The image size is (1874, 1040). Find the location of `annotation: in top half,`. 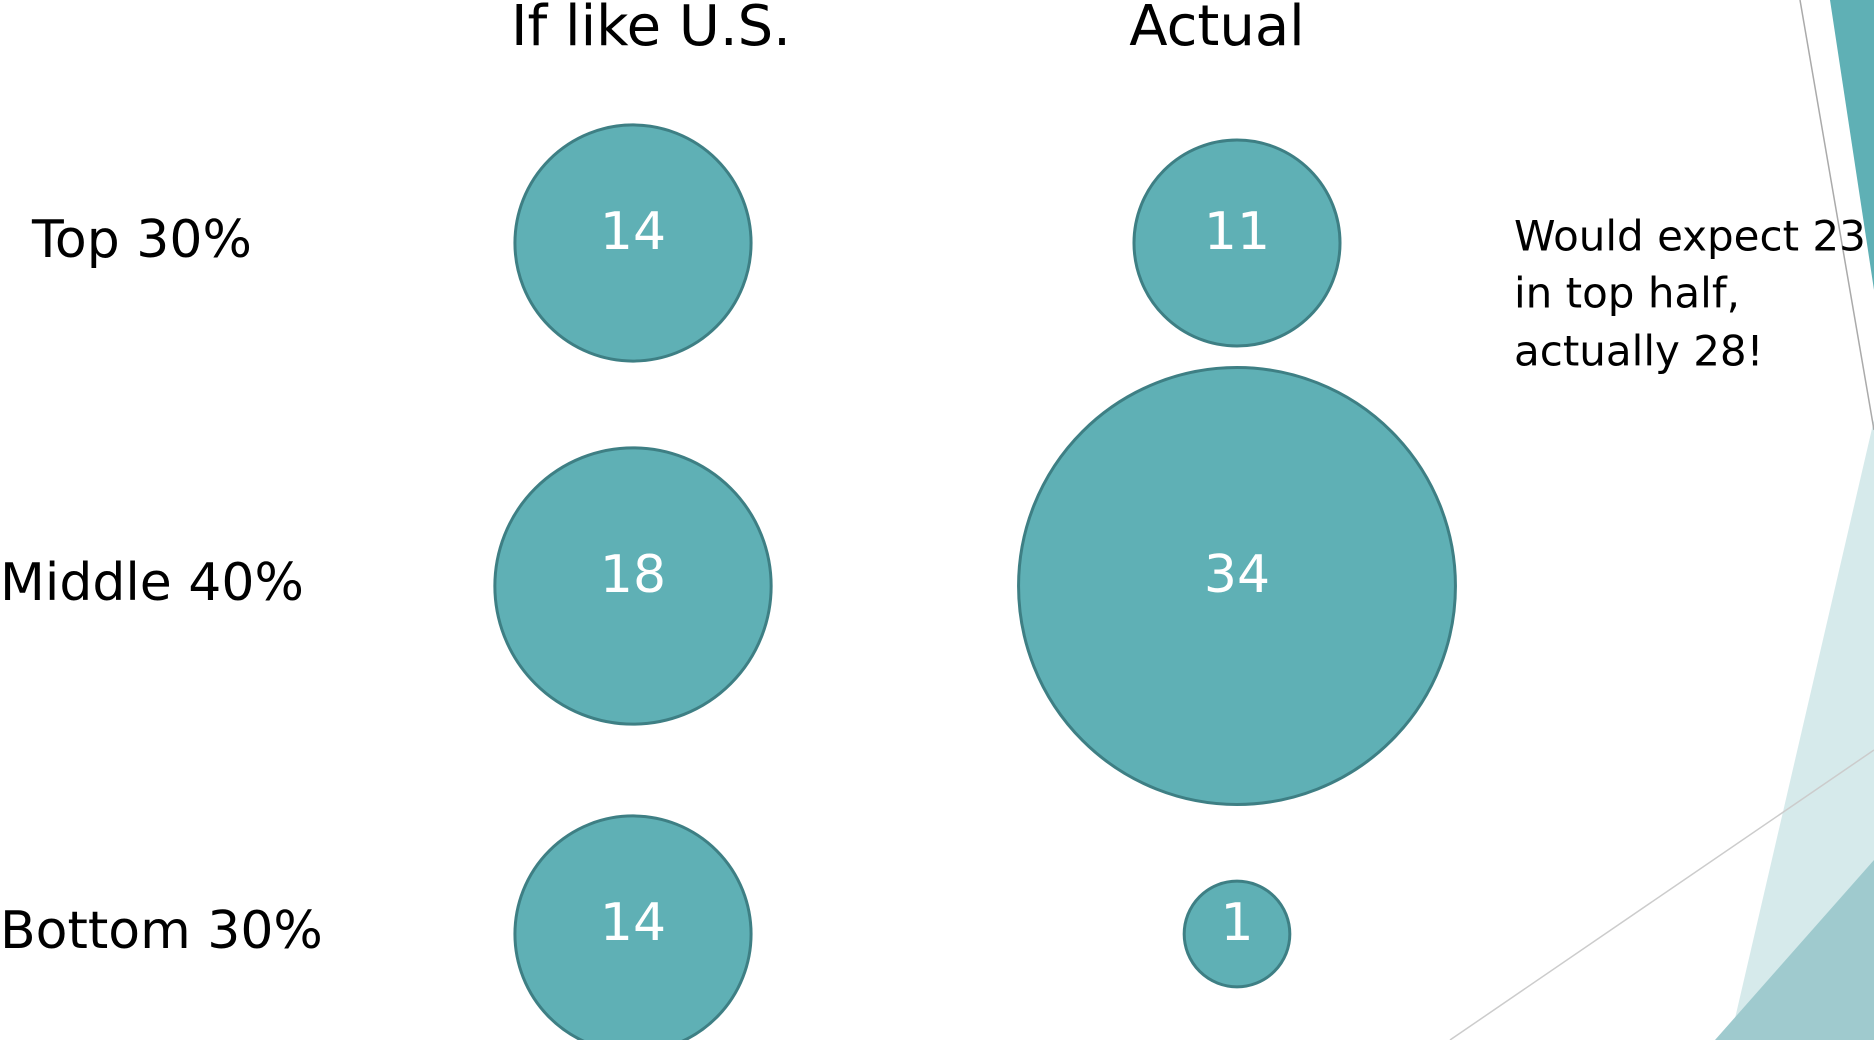

annotation: in top half, is located at coordinates (1627, 293).